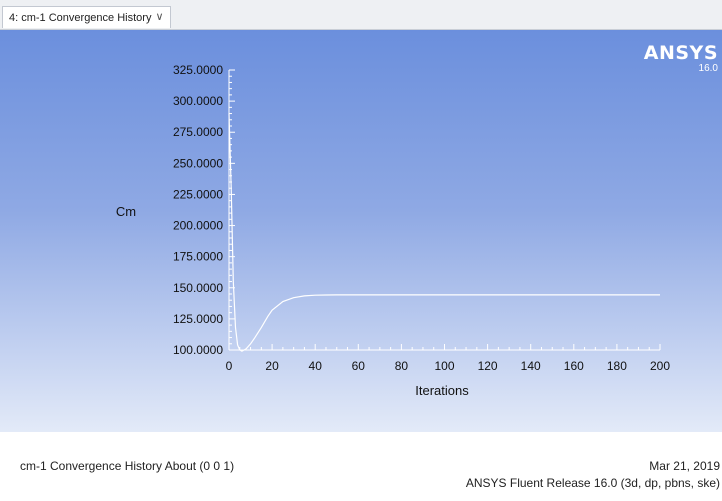 The image size is (722, 501). What do you see at coordinates (708, 68) in the screenshot?
I see `logo-version: 16.0` at bounding box center [708, 68].